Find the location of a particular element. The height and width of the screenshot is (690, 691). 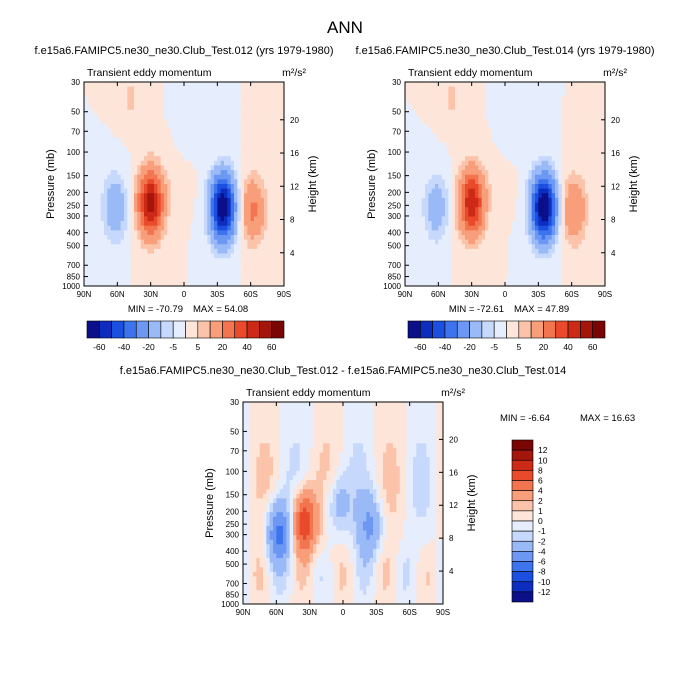

height-tick-label: 8 is located at coordinates (292, 220).